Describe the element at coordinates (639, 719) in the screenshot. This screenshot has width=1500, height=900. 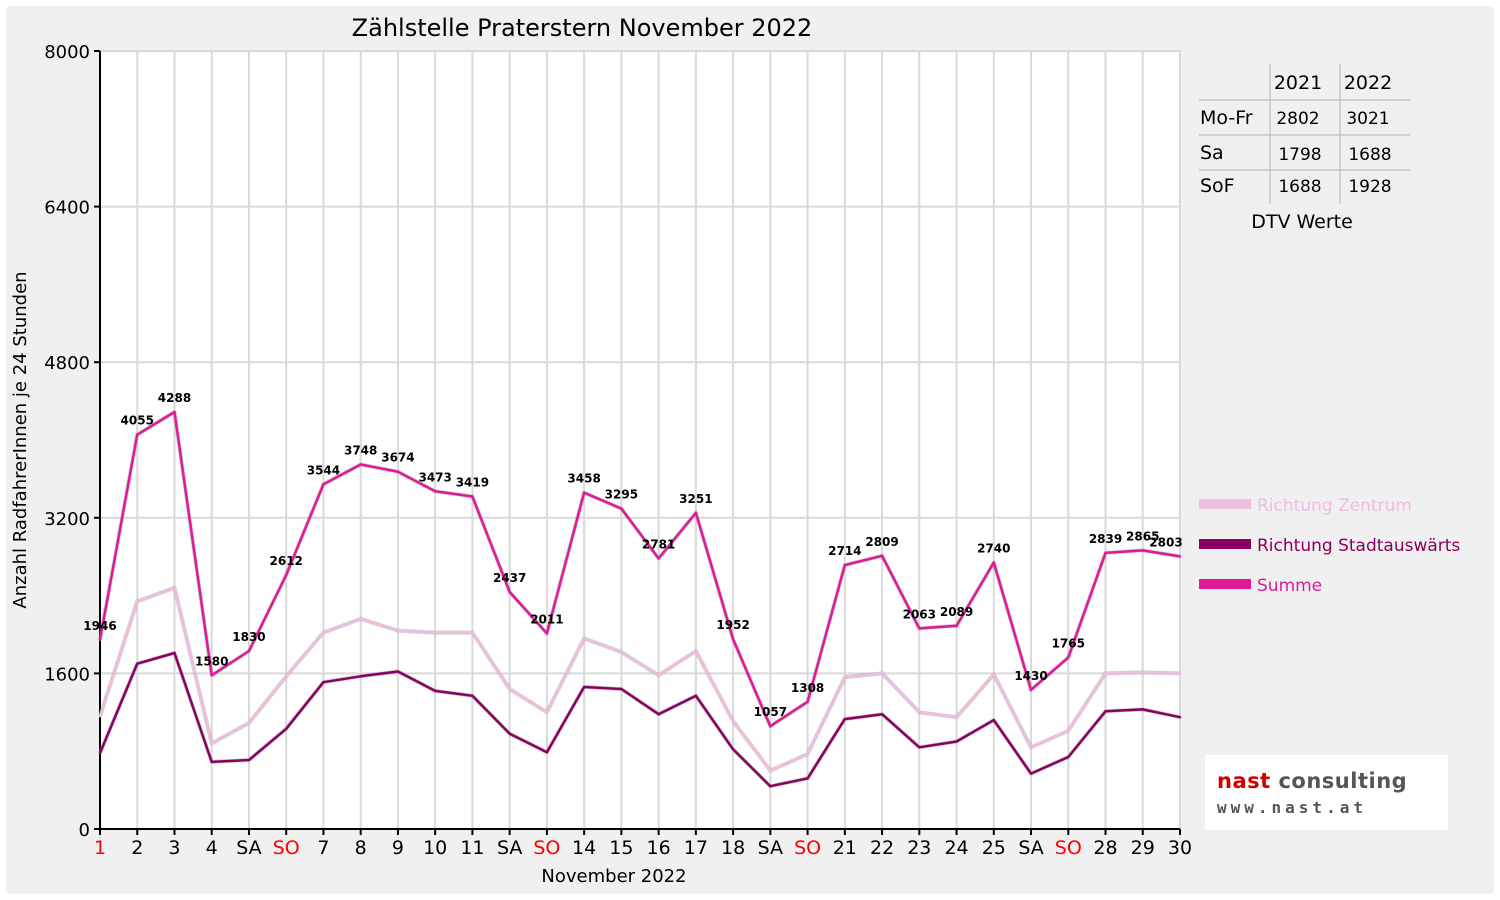
I see `series-line-richtung-stadtausw-rts` at that location.